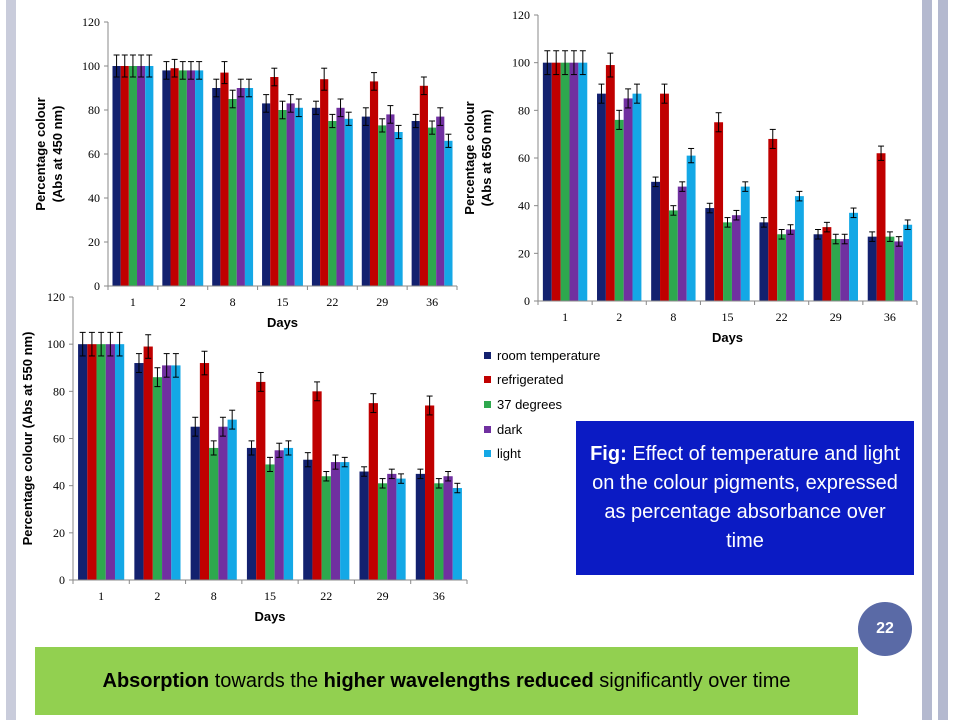  What do you see at coordinates (432, 302) in the screenshot?
I see `x-tick-label: 36` at bounding box center [432, 302].